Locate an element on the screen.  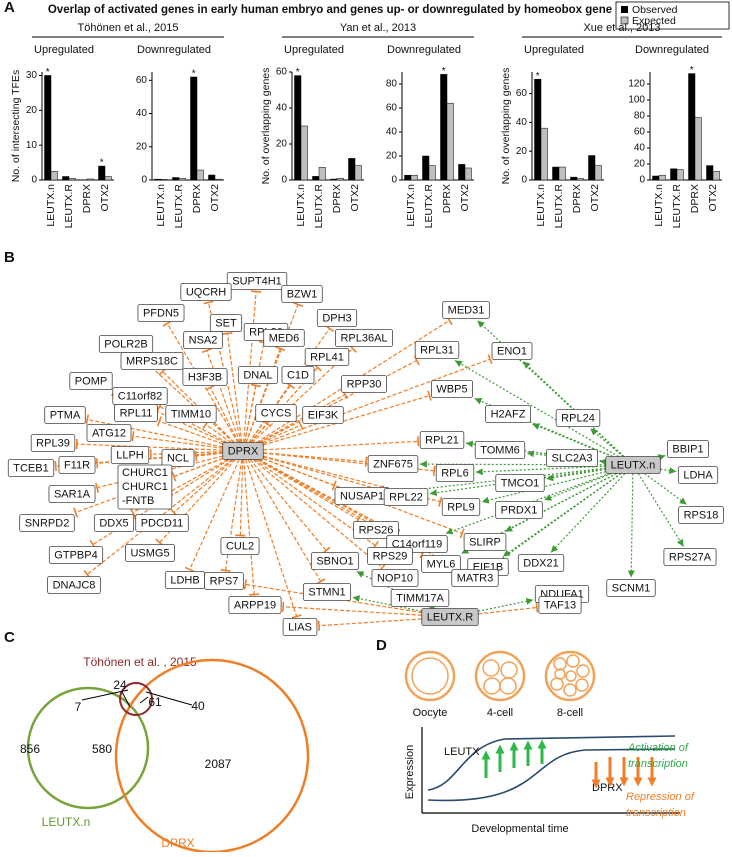
gene-label: SNRPD2 is located at coordinates (47, 523).